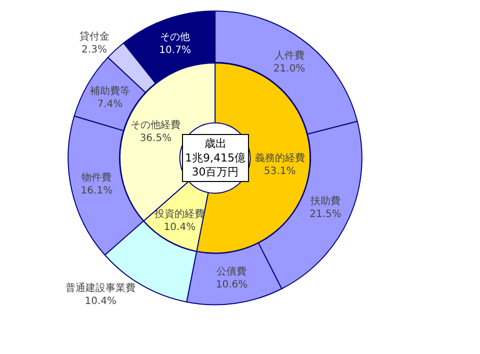 The width and height of the screenshot is (480, 354). I want to click on data-label: 16.1%, so click(96, 190).